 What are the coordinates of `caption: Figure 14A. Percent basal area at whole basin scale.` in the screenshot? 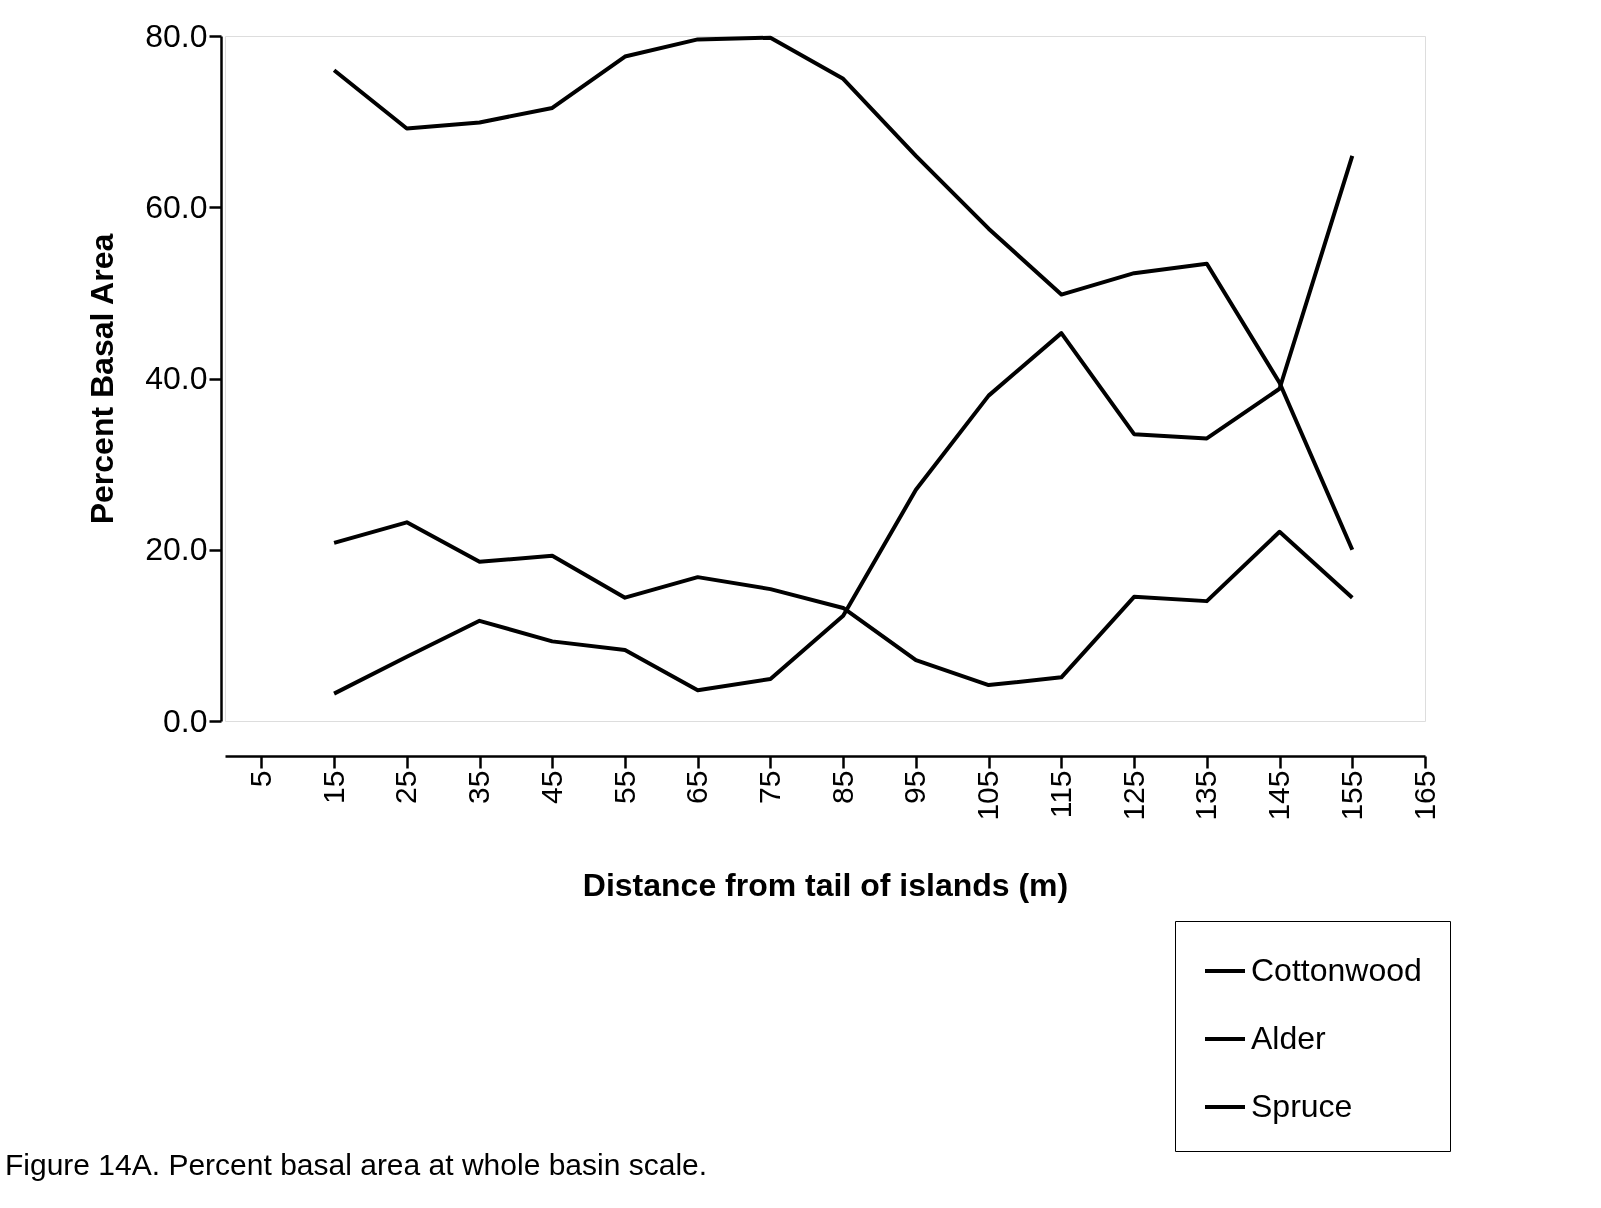 It's located at (356, 1164).